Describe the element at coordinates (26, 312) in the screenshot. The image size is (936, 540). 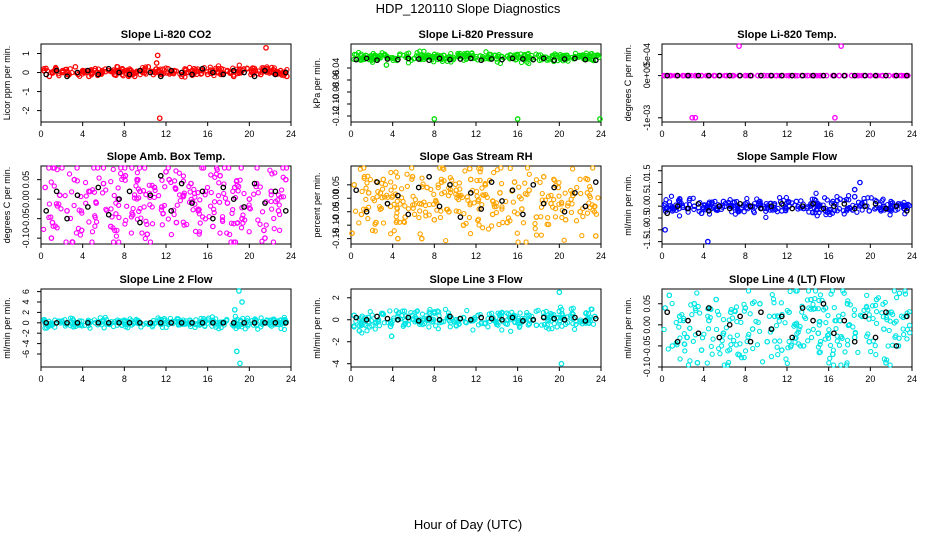
I see `y-tick-label: 2` at that location.